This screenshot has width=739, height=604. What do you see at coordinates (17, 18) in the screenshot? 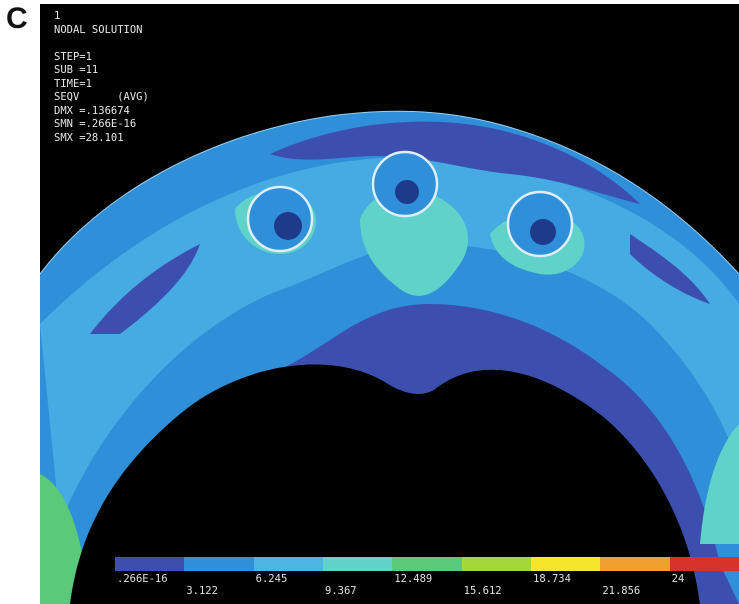
I see `panel-label: C` at bounding box center [17, 18].